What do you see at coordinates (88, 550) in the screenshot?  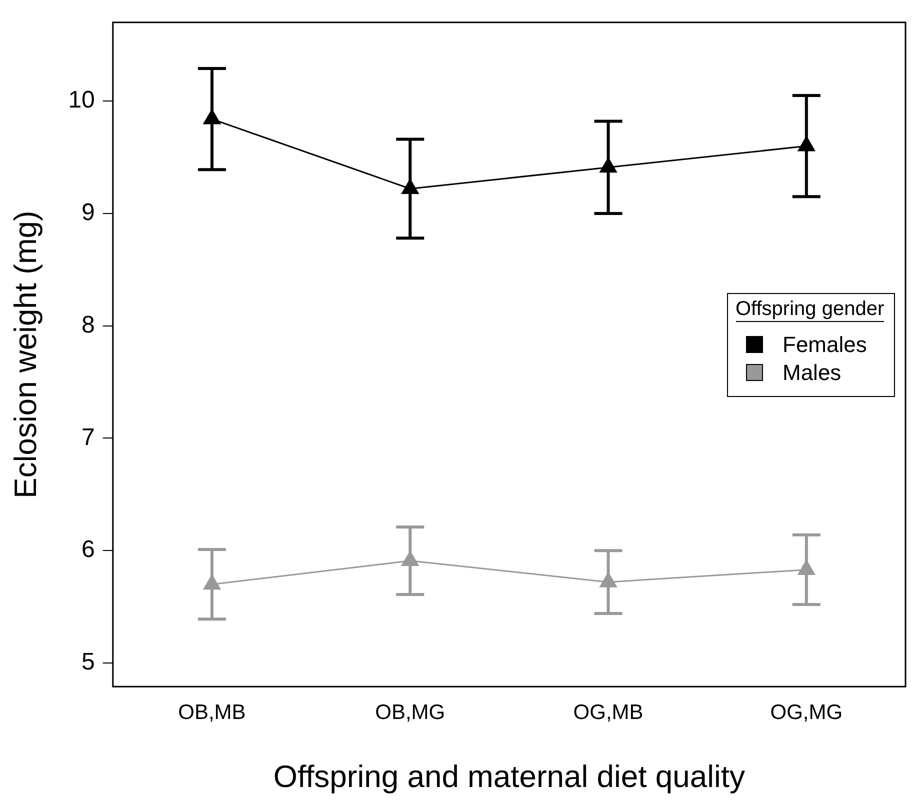 I see `y-tick-label: 6` at bounding box center [88, 550].